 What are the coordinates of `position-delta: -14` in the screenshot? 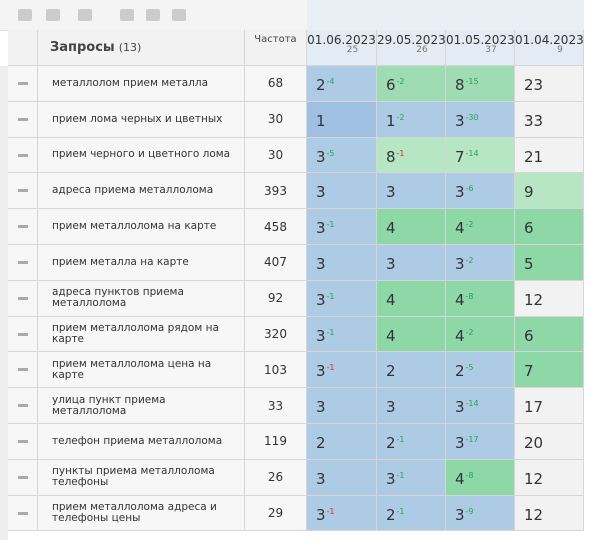 It's located at (472, 404).